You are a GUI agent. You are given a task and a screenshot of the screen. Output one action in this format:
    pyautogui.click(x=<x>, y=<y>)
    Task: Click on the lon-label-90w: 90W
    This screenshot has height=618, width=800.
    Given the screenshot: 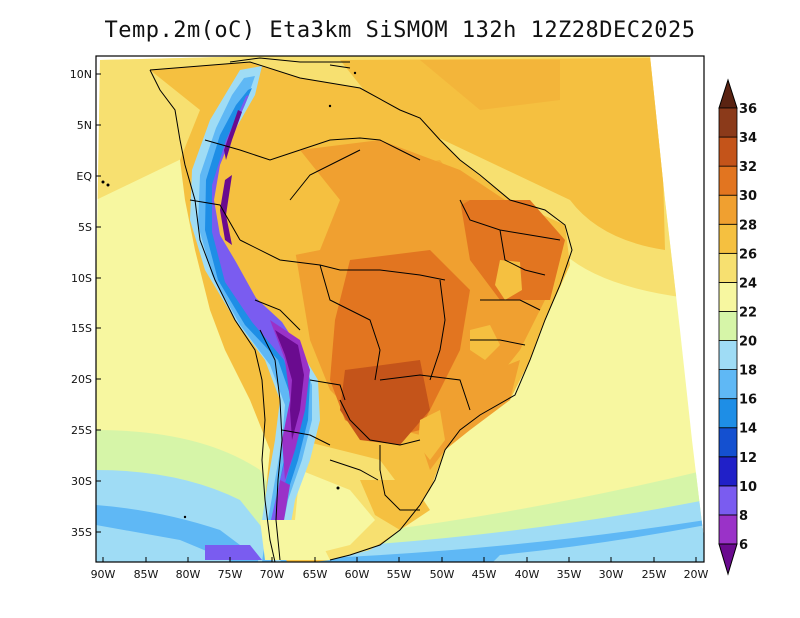 What is the action you would take?
    pyautogui.click(x=103, y=574)
    